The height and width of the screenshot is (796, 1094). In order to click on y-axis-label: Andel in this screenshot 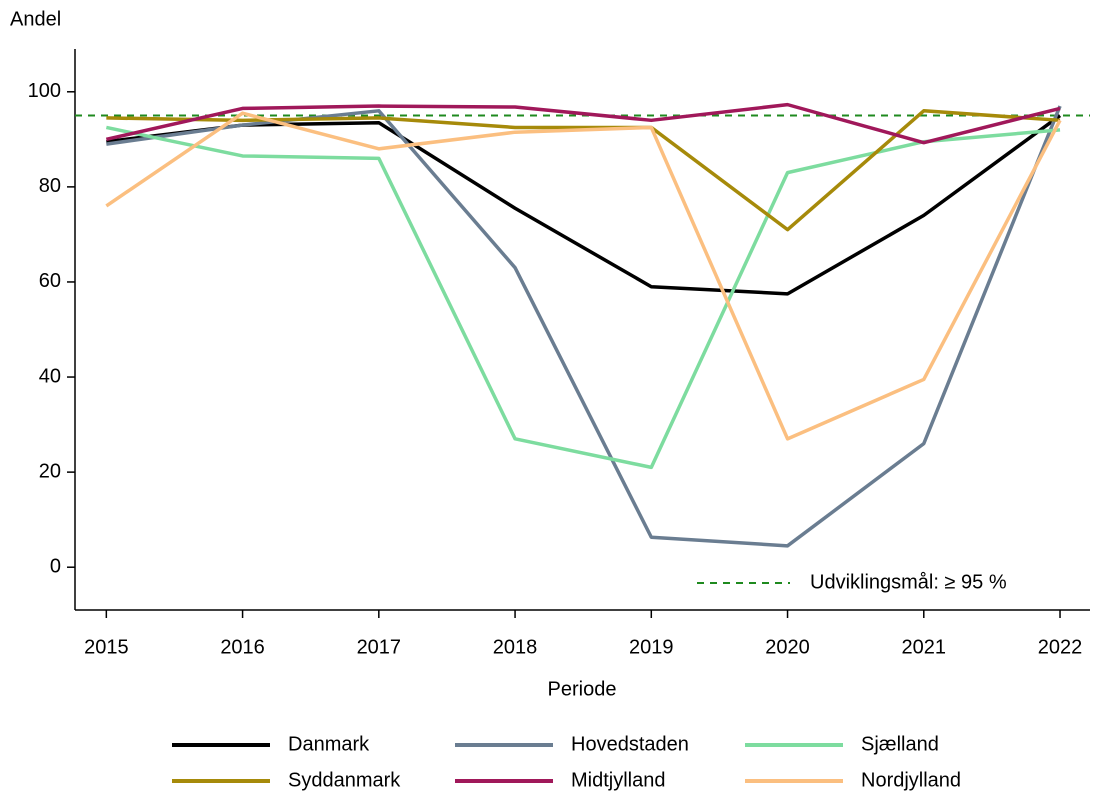, I will do `click(35, 19)`.